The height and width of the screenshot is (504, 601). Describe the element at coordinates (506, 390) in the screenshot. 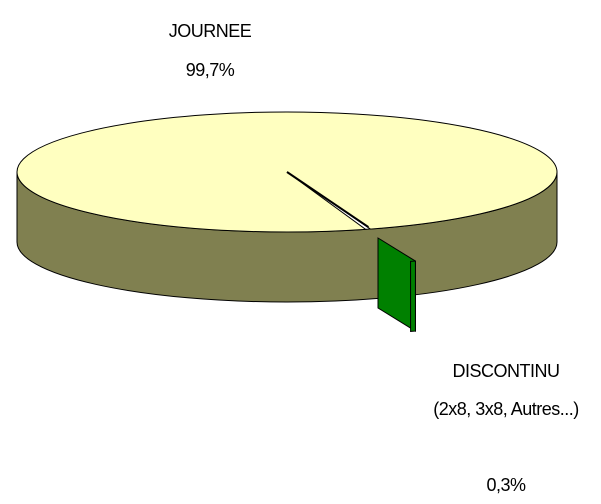

I see `category-label: DISCONTINU (2x8, 3x8, Autres...)` at that location.